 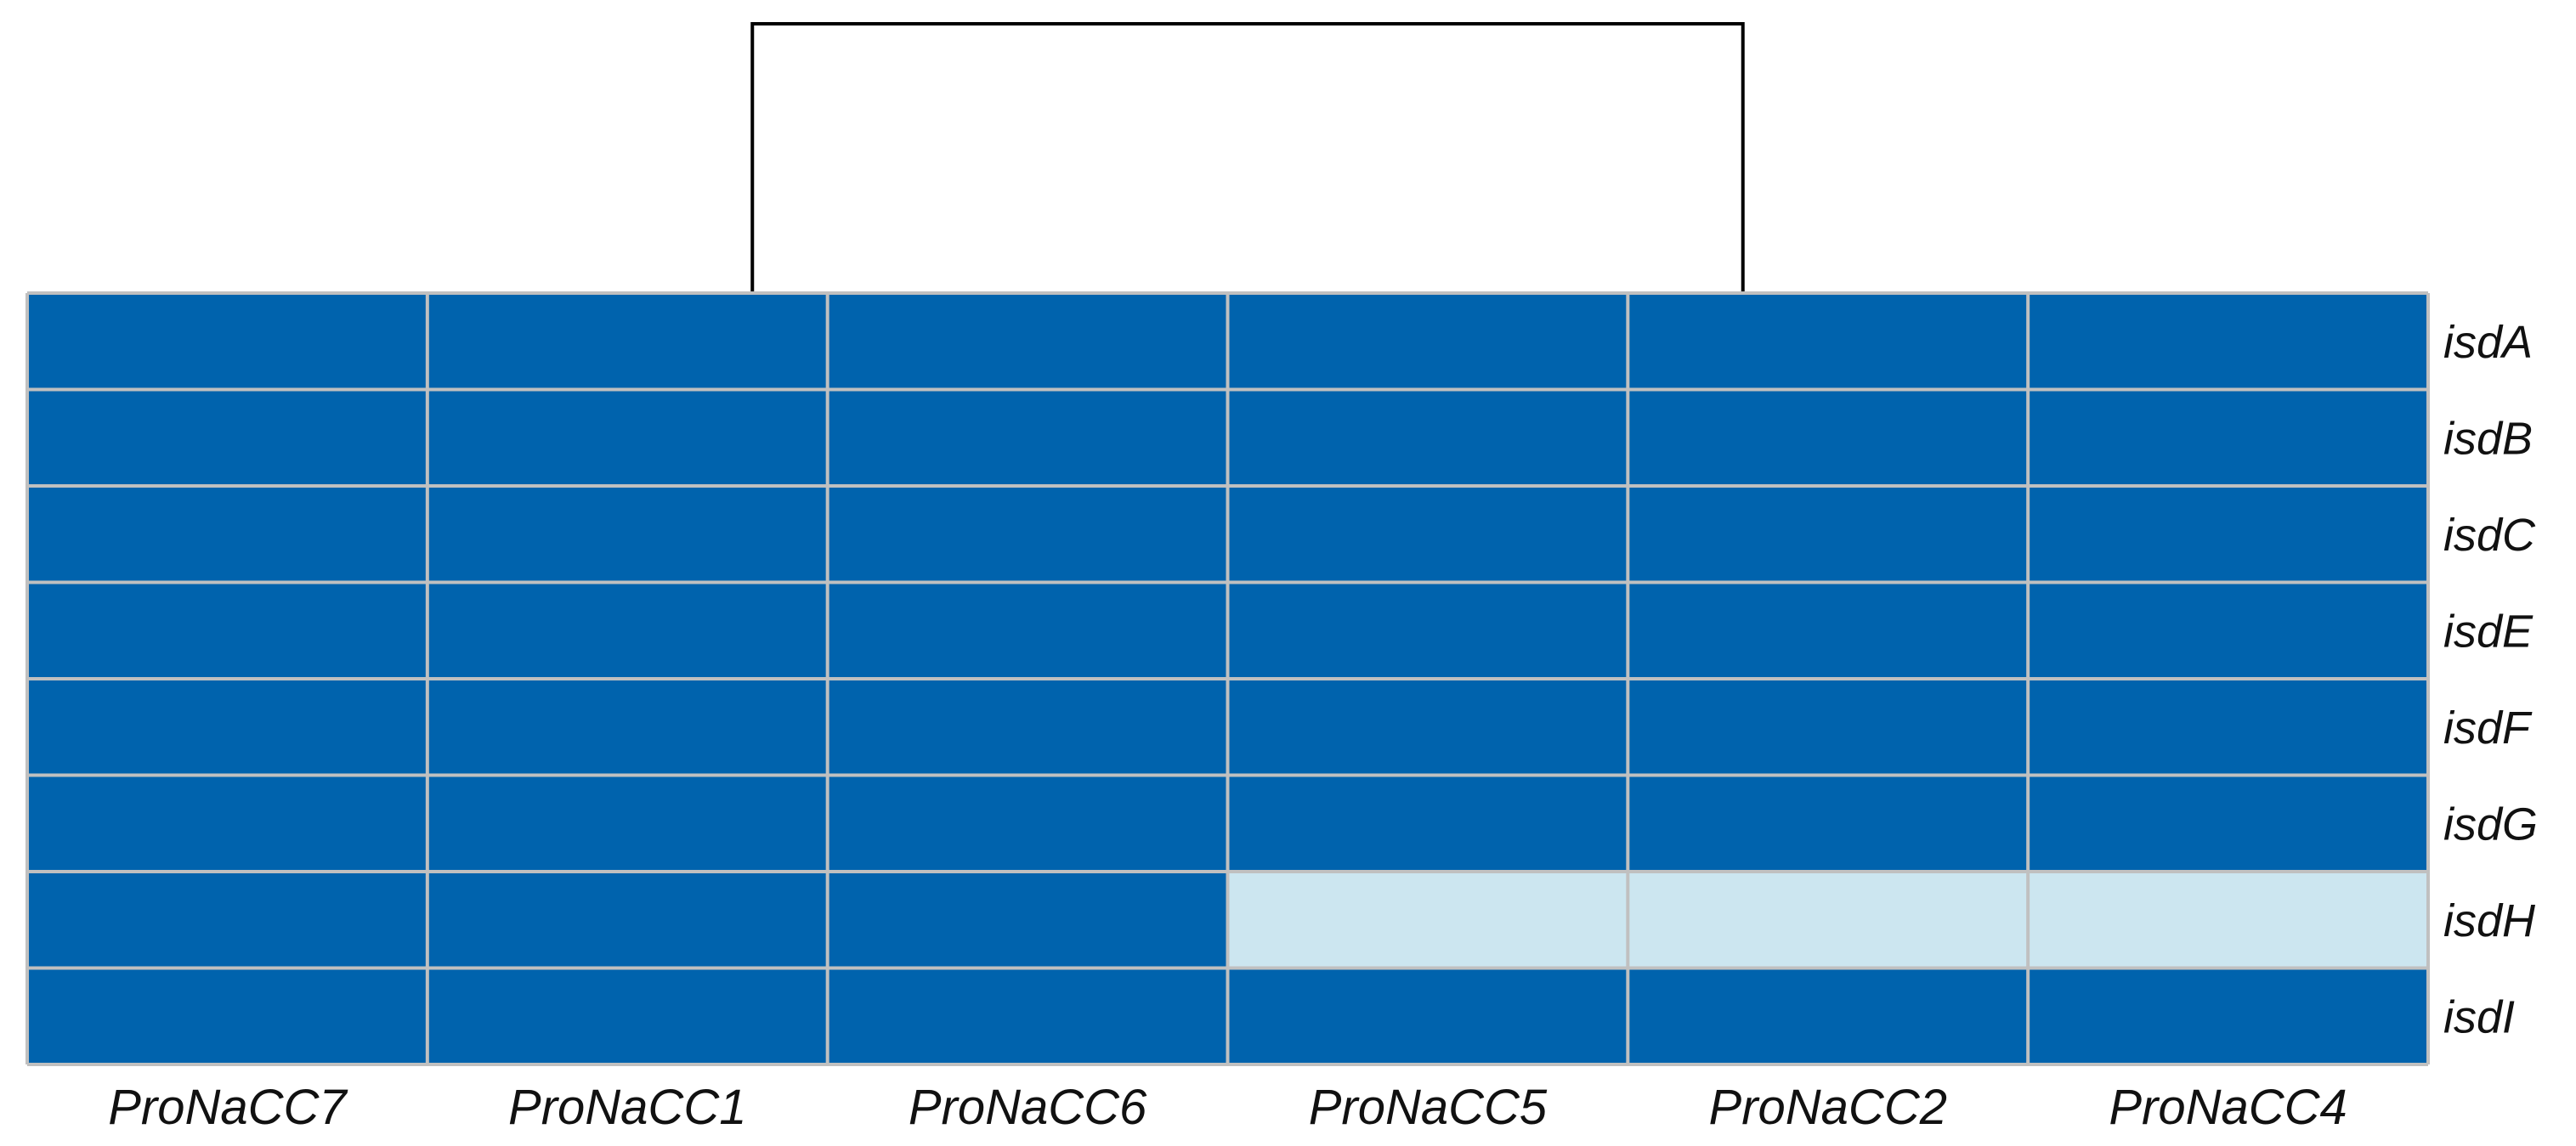 I want to click on heatmap-cell-isdG-ProNaCC6, so click(x=1027, y=823).